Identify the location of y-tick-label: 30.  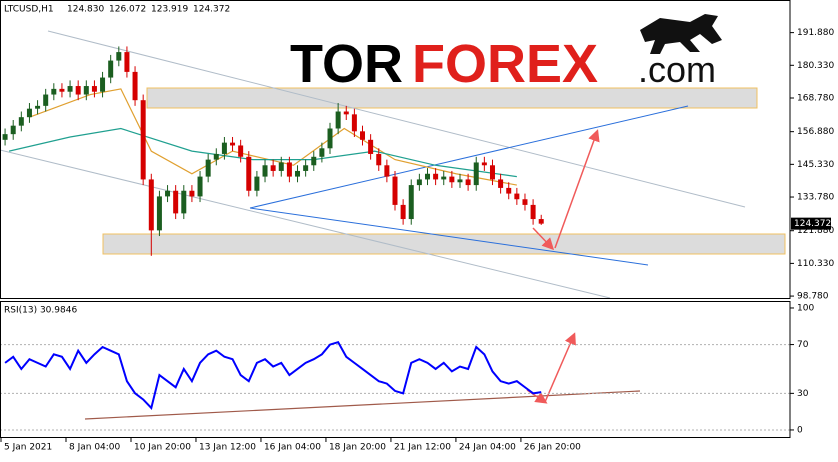
(803, 394).